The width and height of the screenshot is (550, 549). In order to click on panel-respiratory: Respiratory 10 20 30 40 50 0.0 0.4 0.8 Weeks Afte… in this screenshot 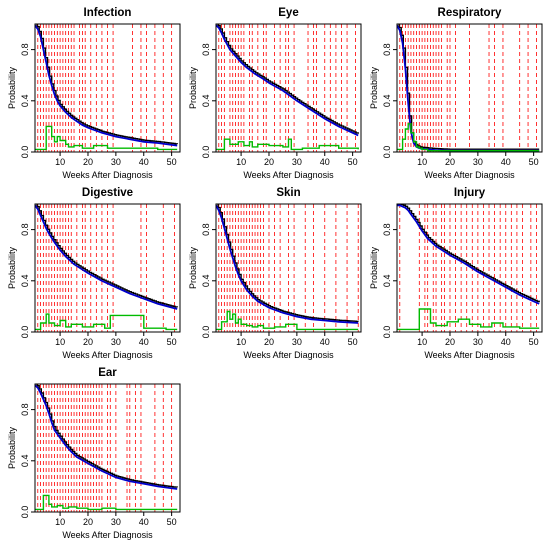, I will do `click(456, 93)`.